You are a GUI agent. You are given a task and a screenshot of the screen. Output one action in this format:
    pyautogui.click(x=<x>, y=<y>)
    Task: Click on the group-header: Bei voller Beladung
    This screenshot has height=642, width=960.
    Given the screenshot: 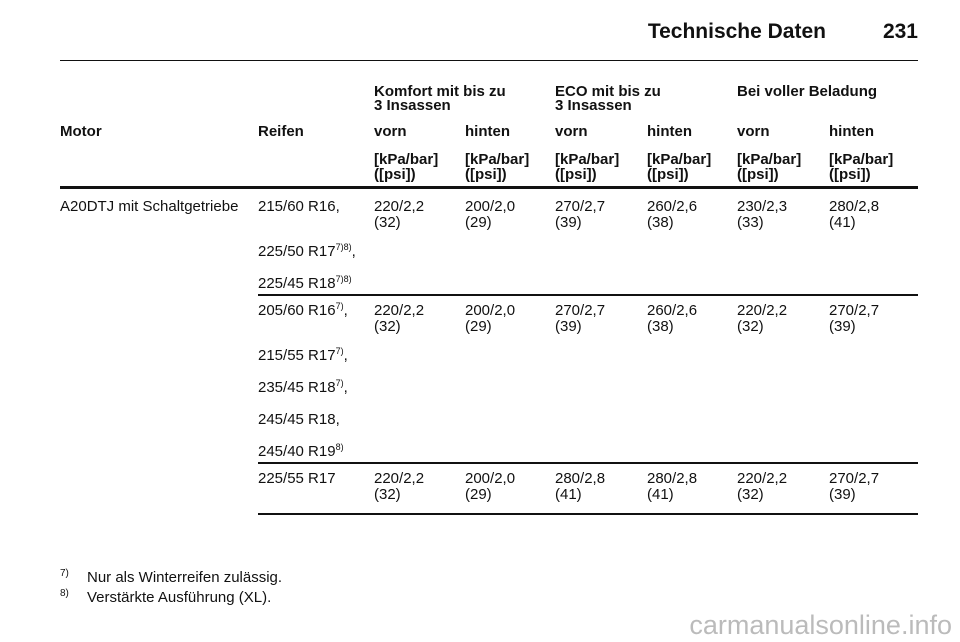 What is the action you would take?
    pyautogui.click(x=807, y=91)
    